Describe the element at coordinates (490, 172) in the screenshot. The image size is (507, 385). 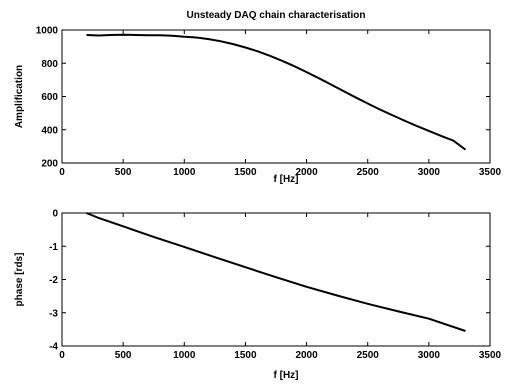
I see `amplification-x-tick-label: 3500` at that location.